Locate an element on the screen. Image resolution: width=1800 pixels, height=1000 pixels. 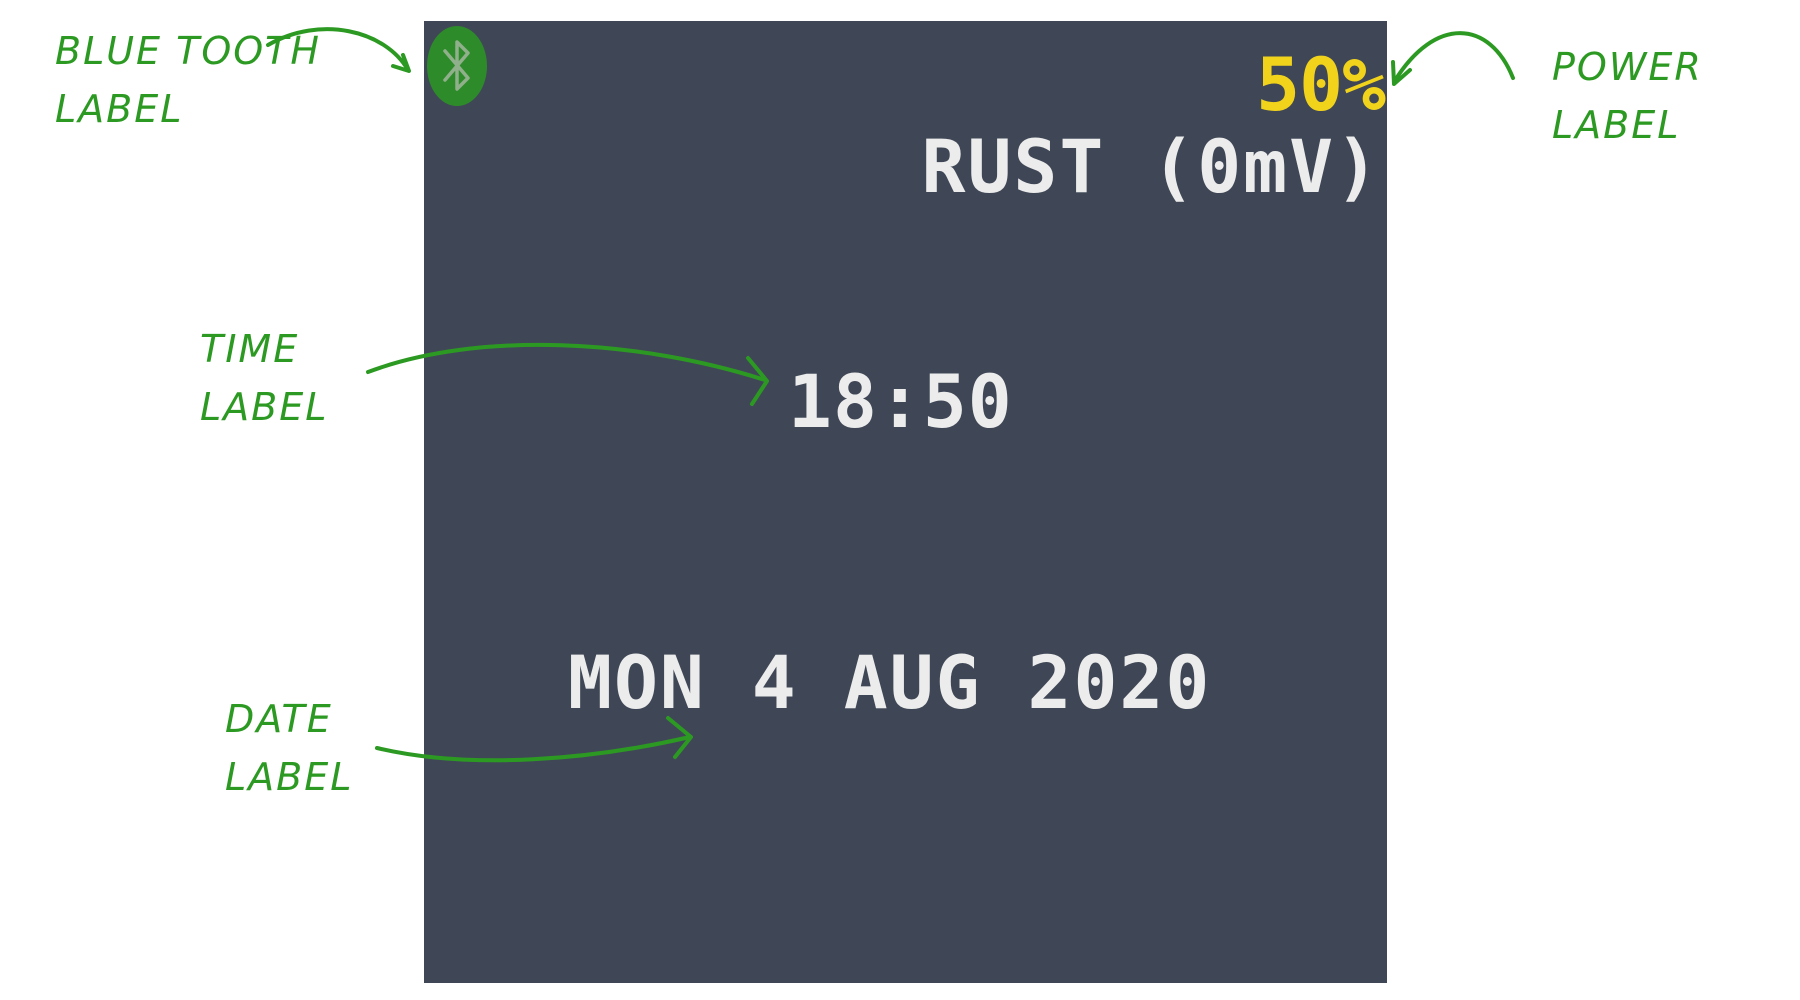
power-label: 50% is located at coordinates (1321, 85).